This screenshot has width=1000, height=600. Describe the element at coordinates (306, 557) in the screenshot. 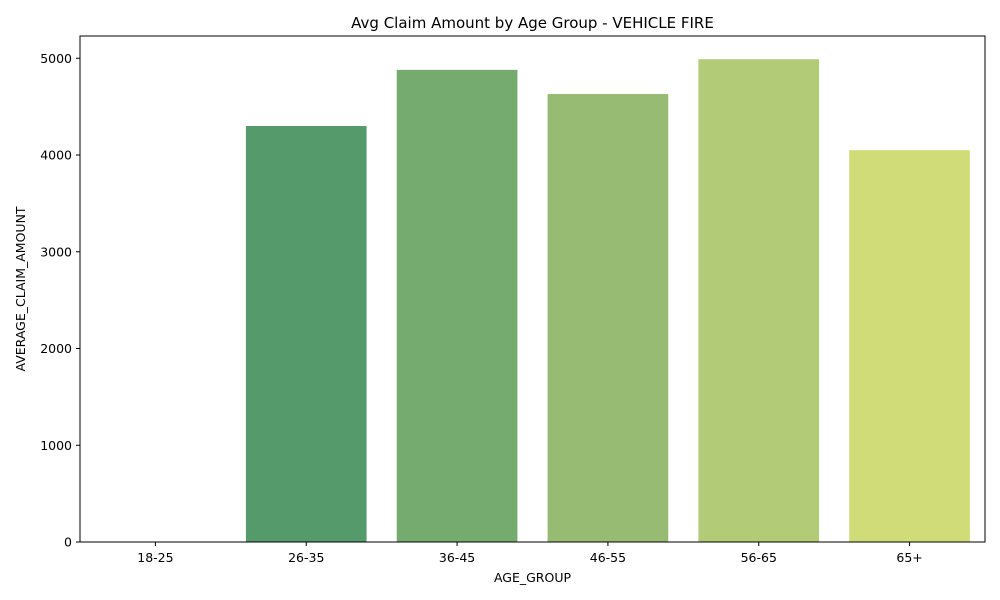

I see `x-tick-label: 26-35` at that location.